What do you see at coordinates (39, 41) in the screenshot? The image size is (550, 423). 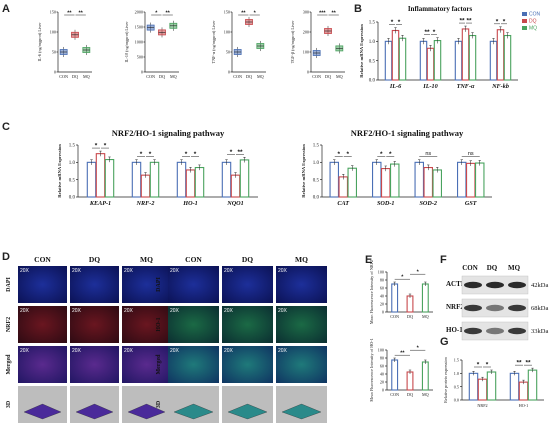 I see `box-plot-y-axis-label: IL-6 (ng/mgprot) Liver` at bounding box center [39, 41].